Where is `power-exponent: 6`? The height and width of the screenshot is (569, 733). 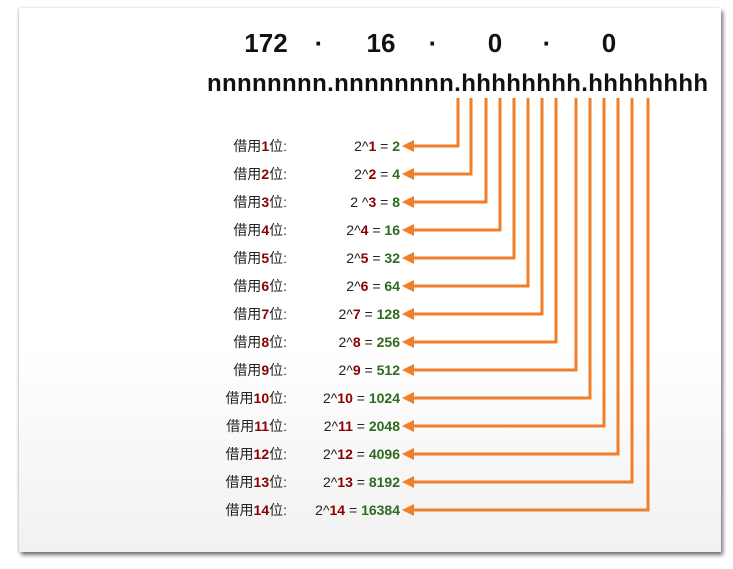 power-exponent: 6 is located at coordinates (364, 286).